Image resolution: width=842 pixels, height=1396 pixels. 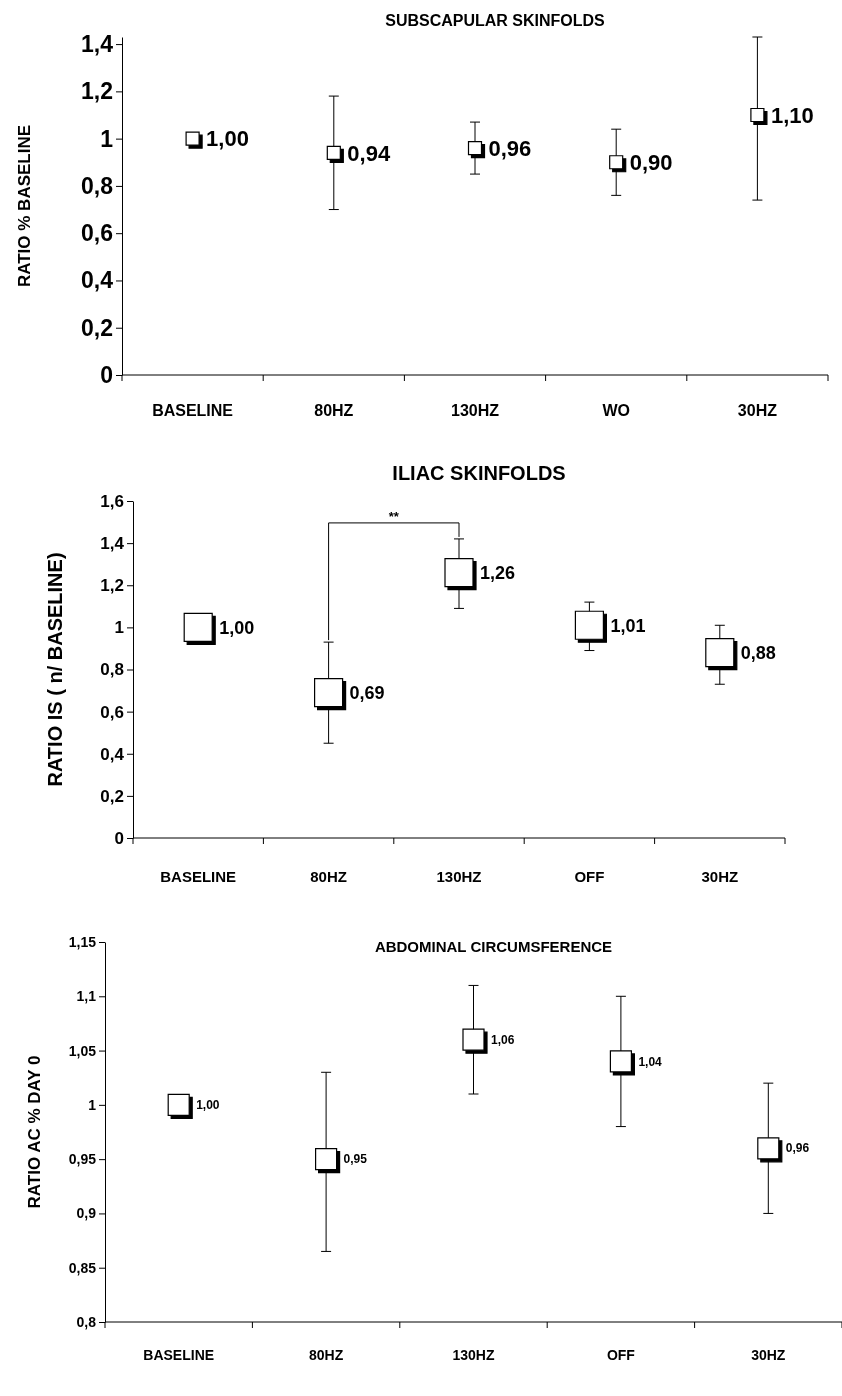 What do you see at coordinates (355, 1159) in the screenshot?
I see `data-label: 0,95` at bounding box center [355, 1159].